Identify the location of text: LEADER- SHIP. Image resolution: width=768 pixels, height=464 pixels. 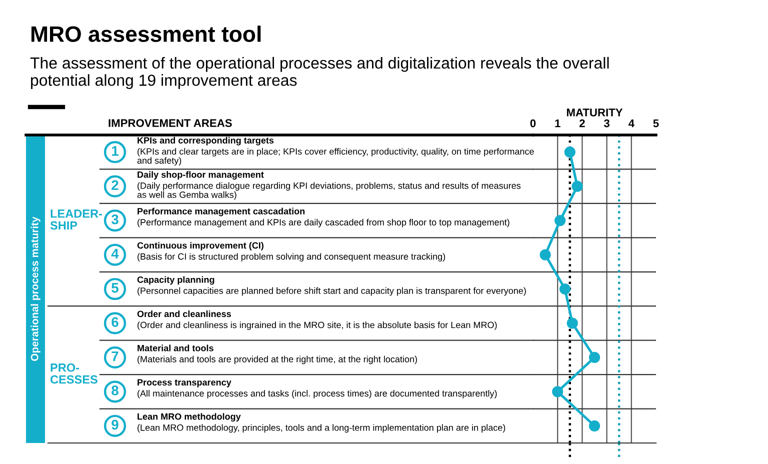
(76, 220).